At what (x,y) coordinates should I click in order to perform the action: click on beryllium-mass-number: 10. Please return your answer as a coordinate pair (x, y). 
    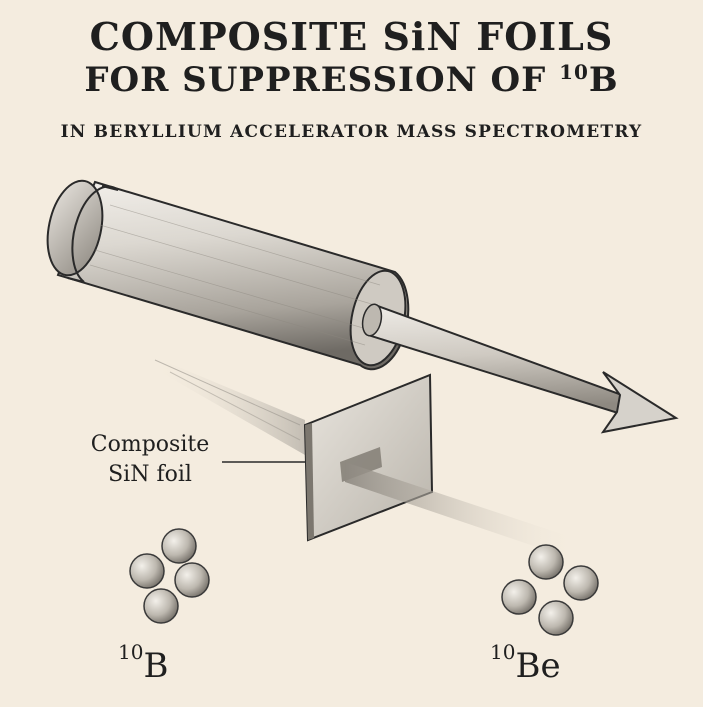
    Looking at the image, I should click on (503, 652).